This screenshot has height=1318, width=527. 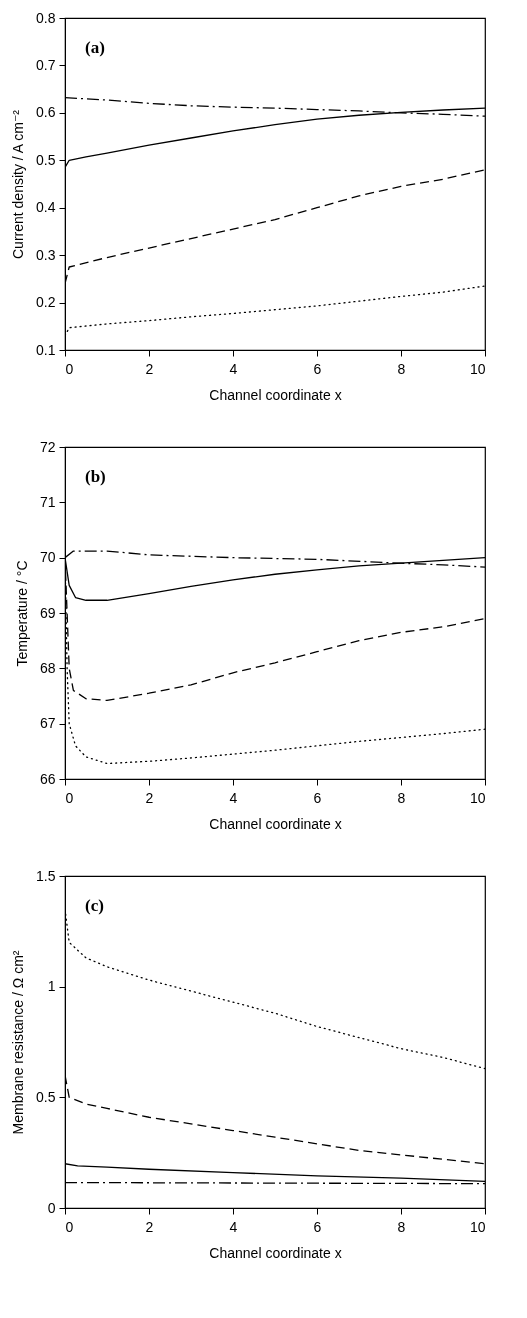 What do you see at coordinates (47, 612) in the screenshot?
I see `y-tick-label: 69` at bounding box center [47, 612].